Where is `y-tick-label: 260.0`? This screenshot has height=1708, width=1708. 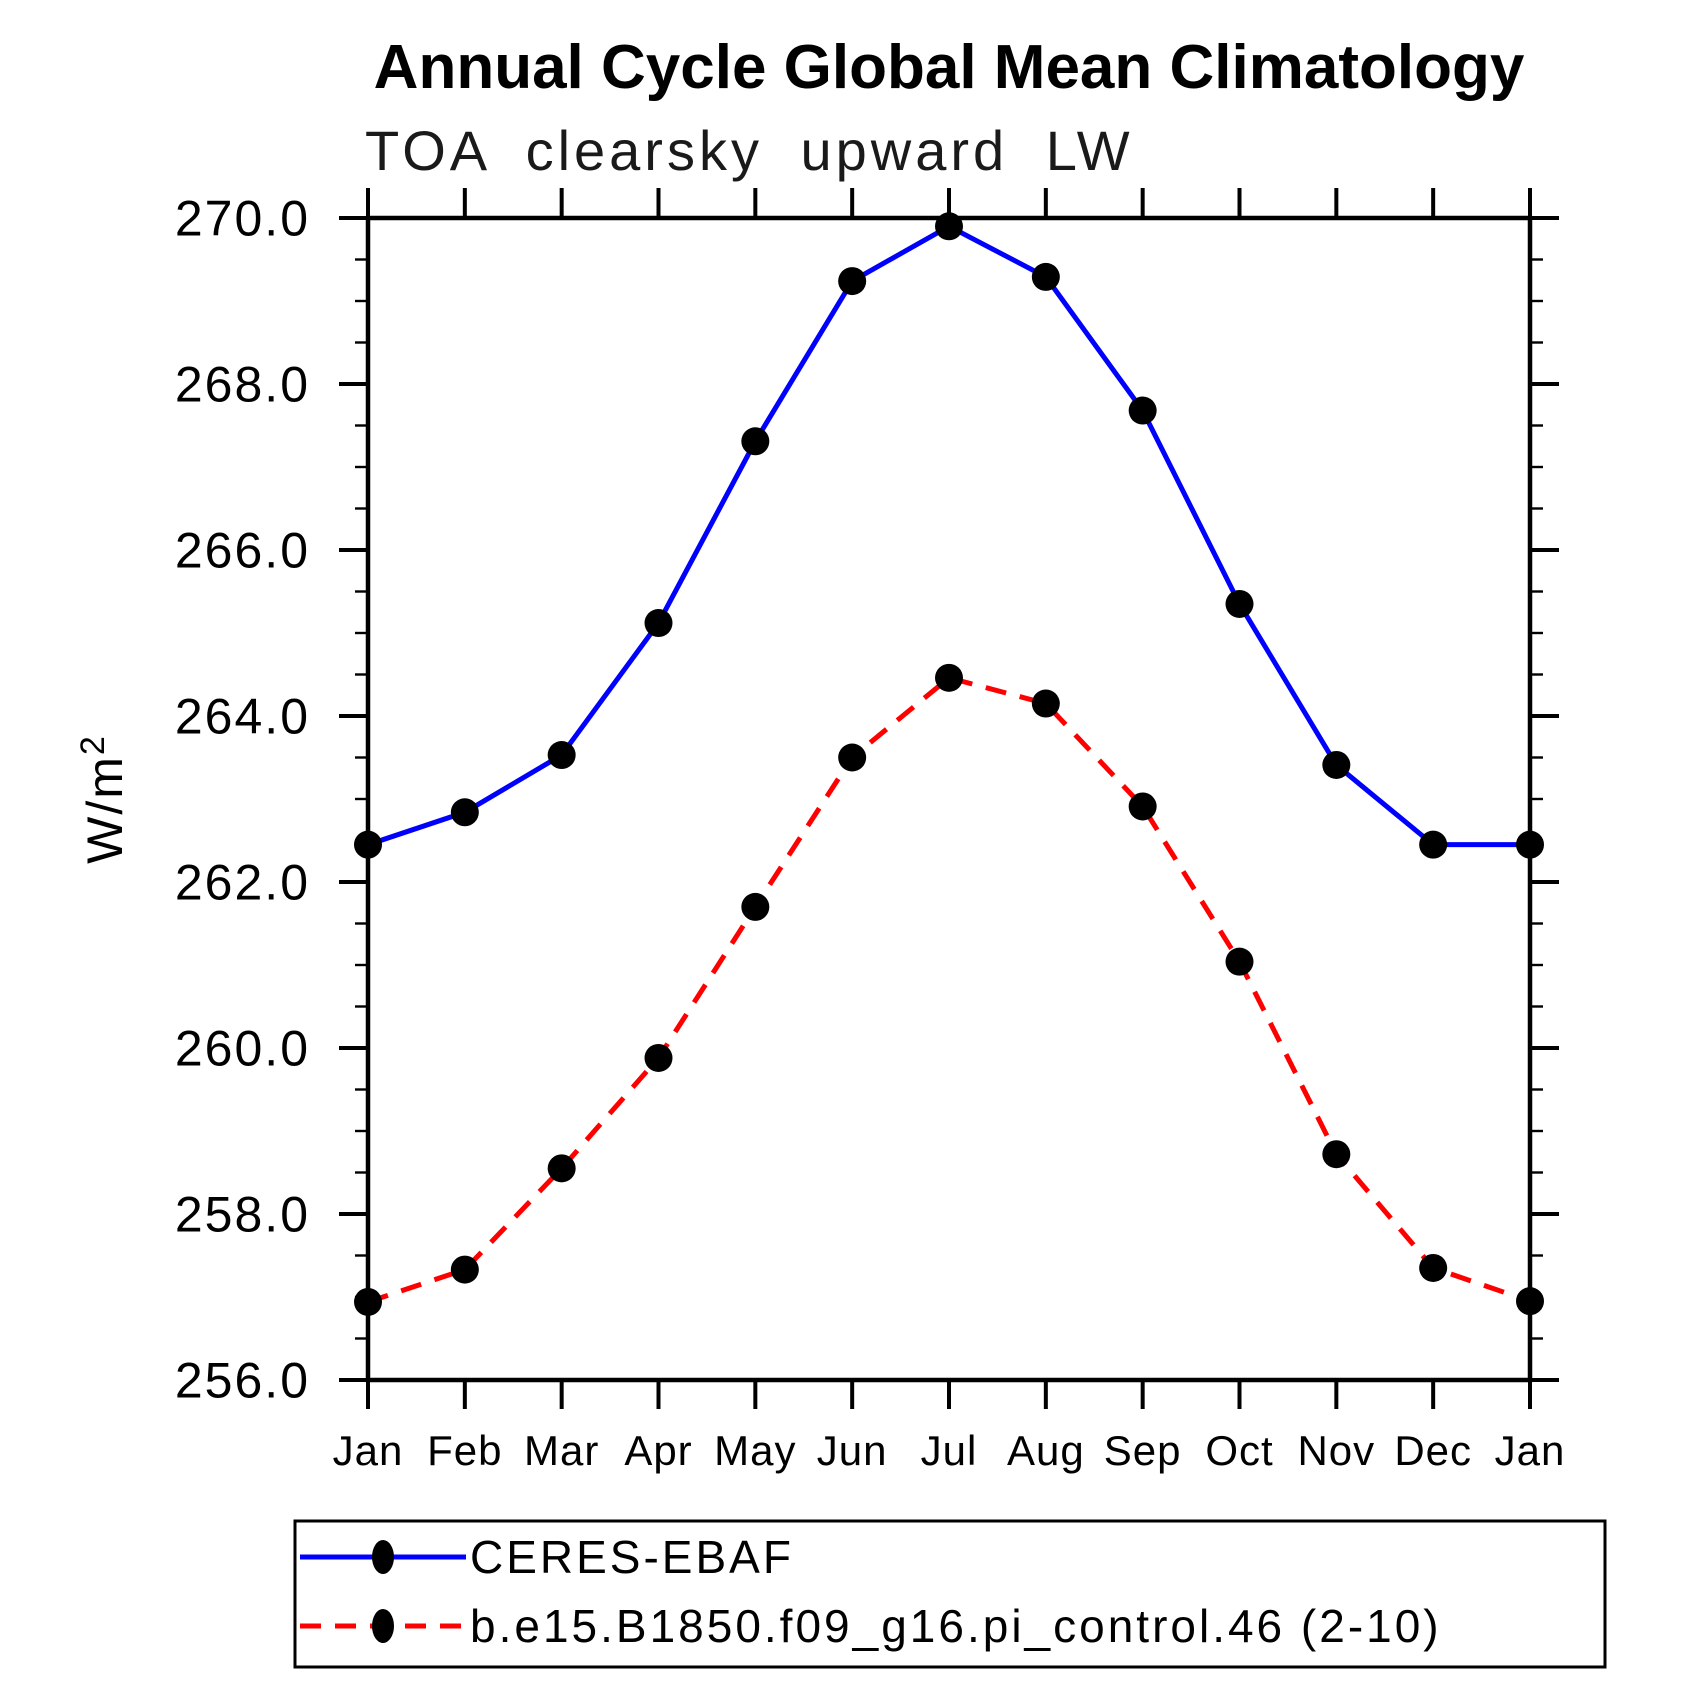
y-tick-label: 260.0 is located at coordinates (242, 1049).